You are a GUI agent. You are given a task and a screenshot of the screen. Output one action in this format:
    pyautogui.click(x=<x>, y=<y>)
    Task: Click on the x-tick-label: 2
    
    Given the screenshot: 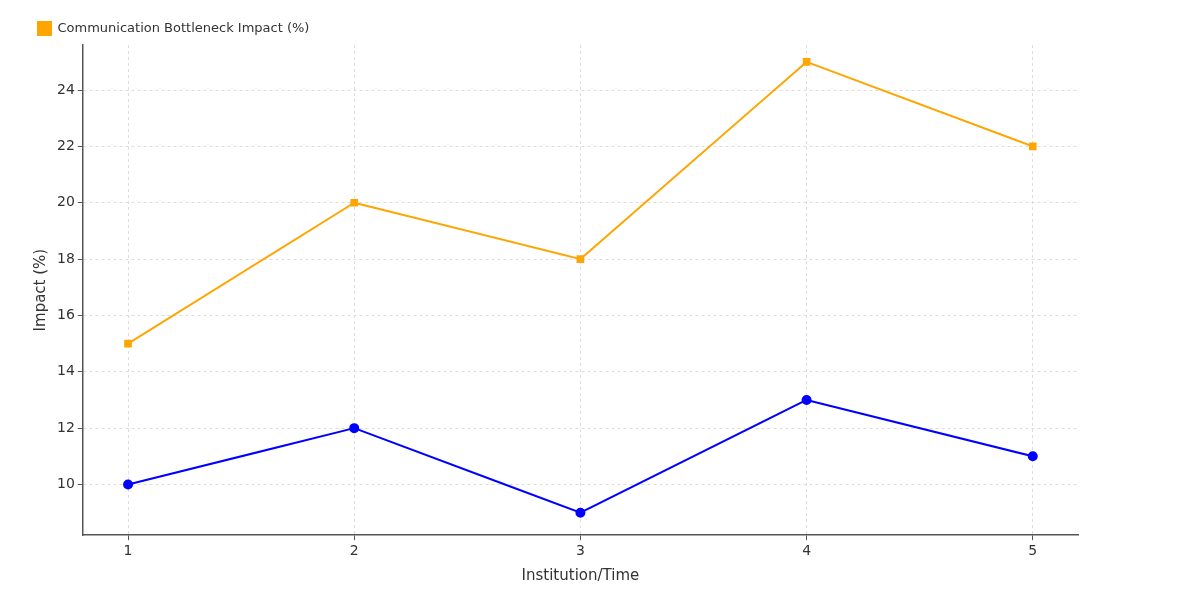 What is the action you would take?
    pyautogui.click(x=354, y=550)
    